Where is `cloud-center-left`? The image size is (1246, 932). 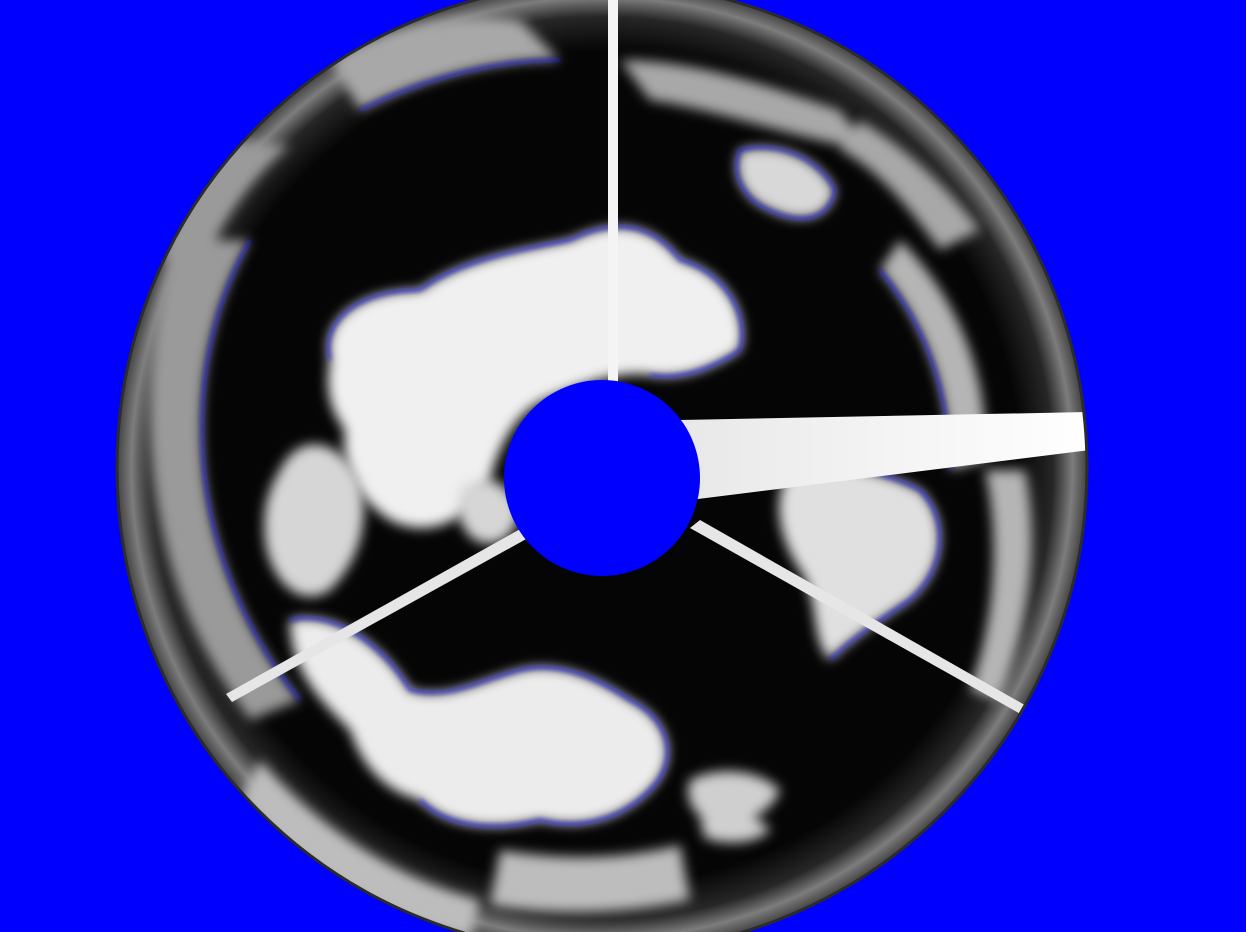 cloud-center-left is located at coordinates (392, 520).